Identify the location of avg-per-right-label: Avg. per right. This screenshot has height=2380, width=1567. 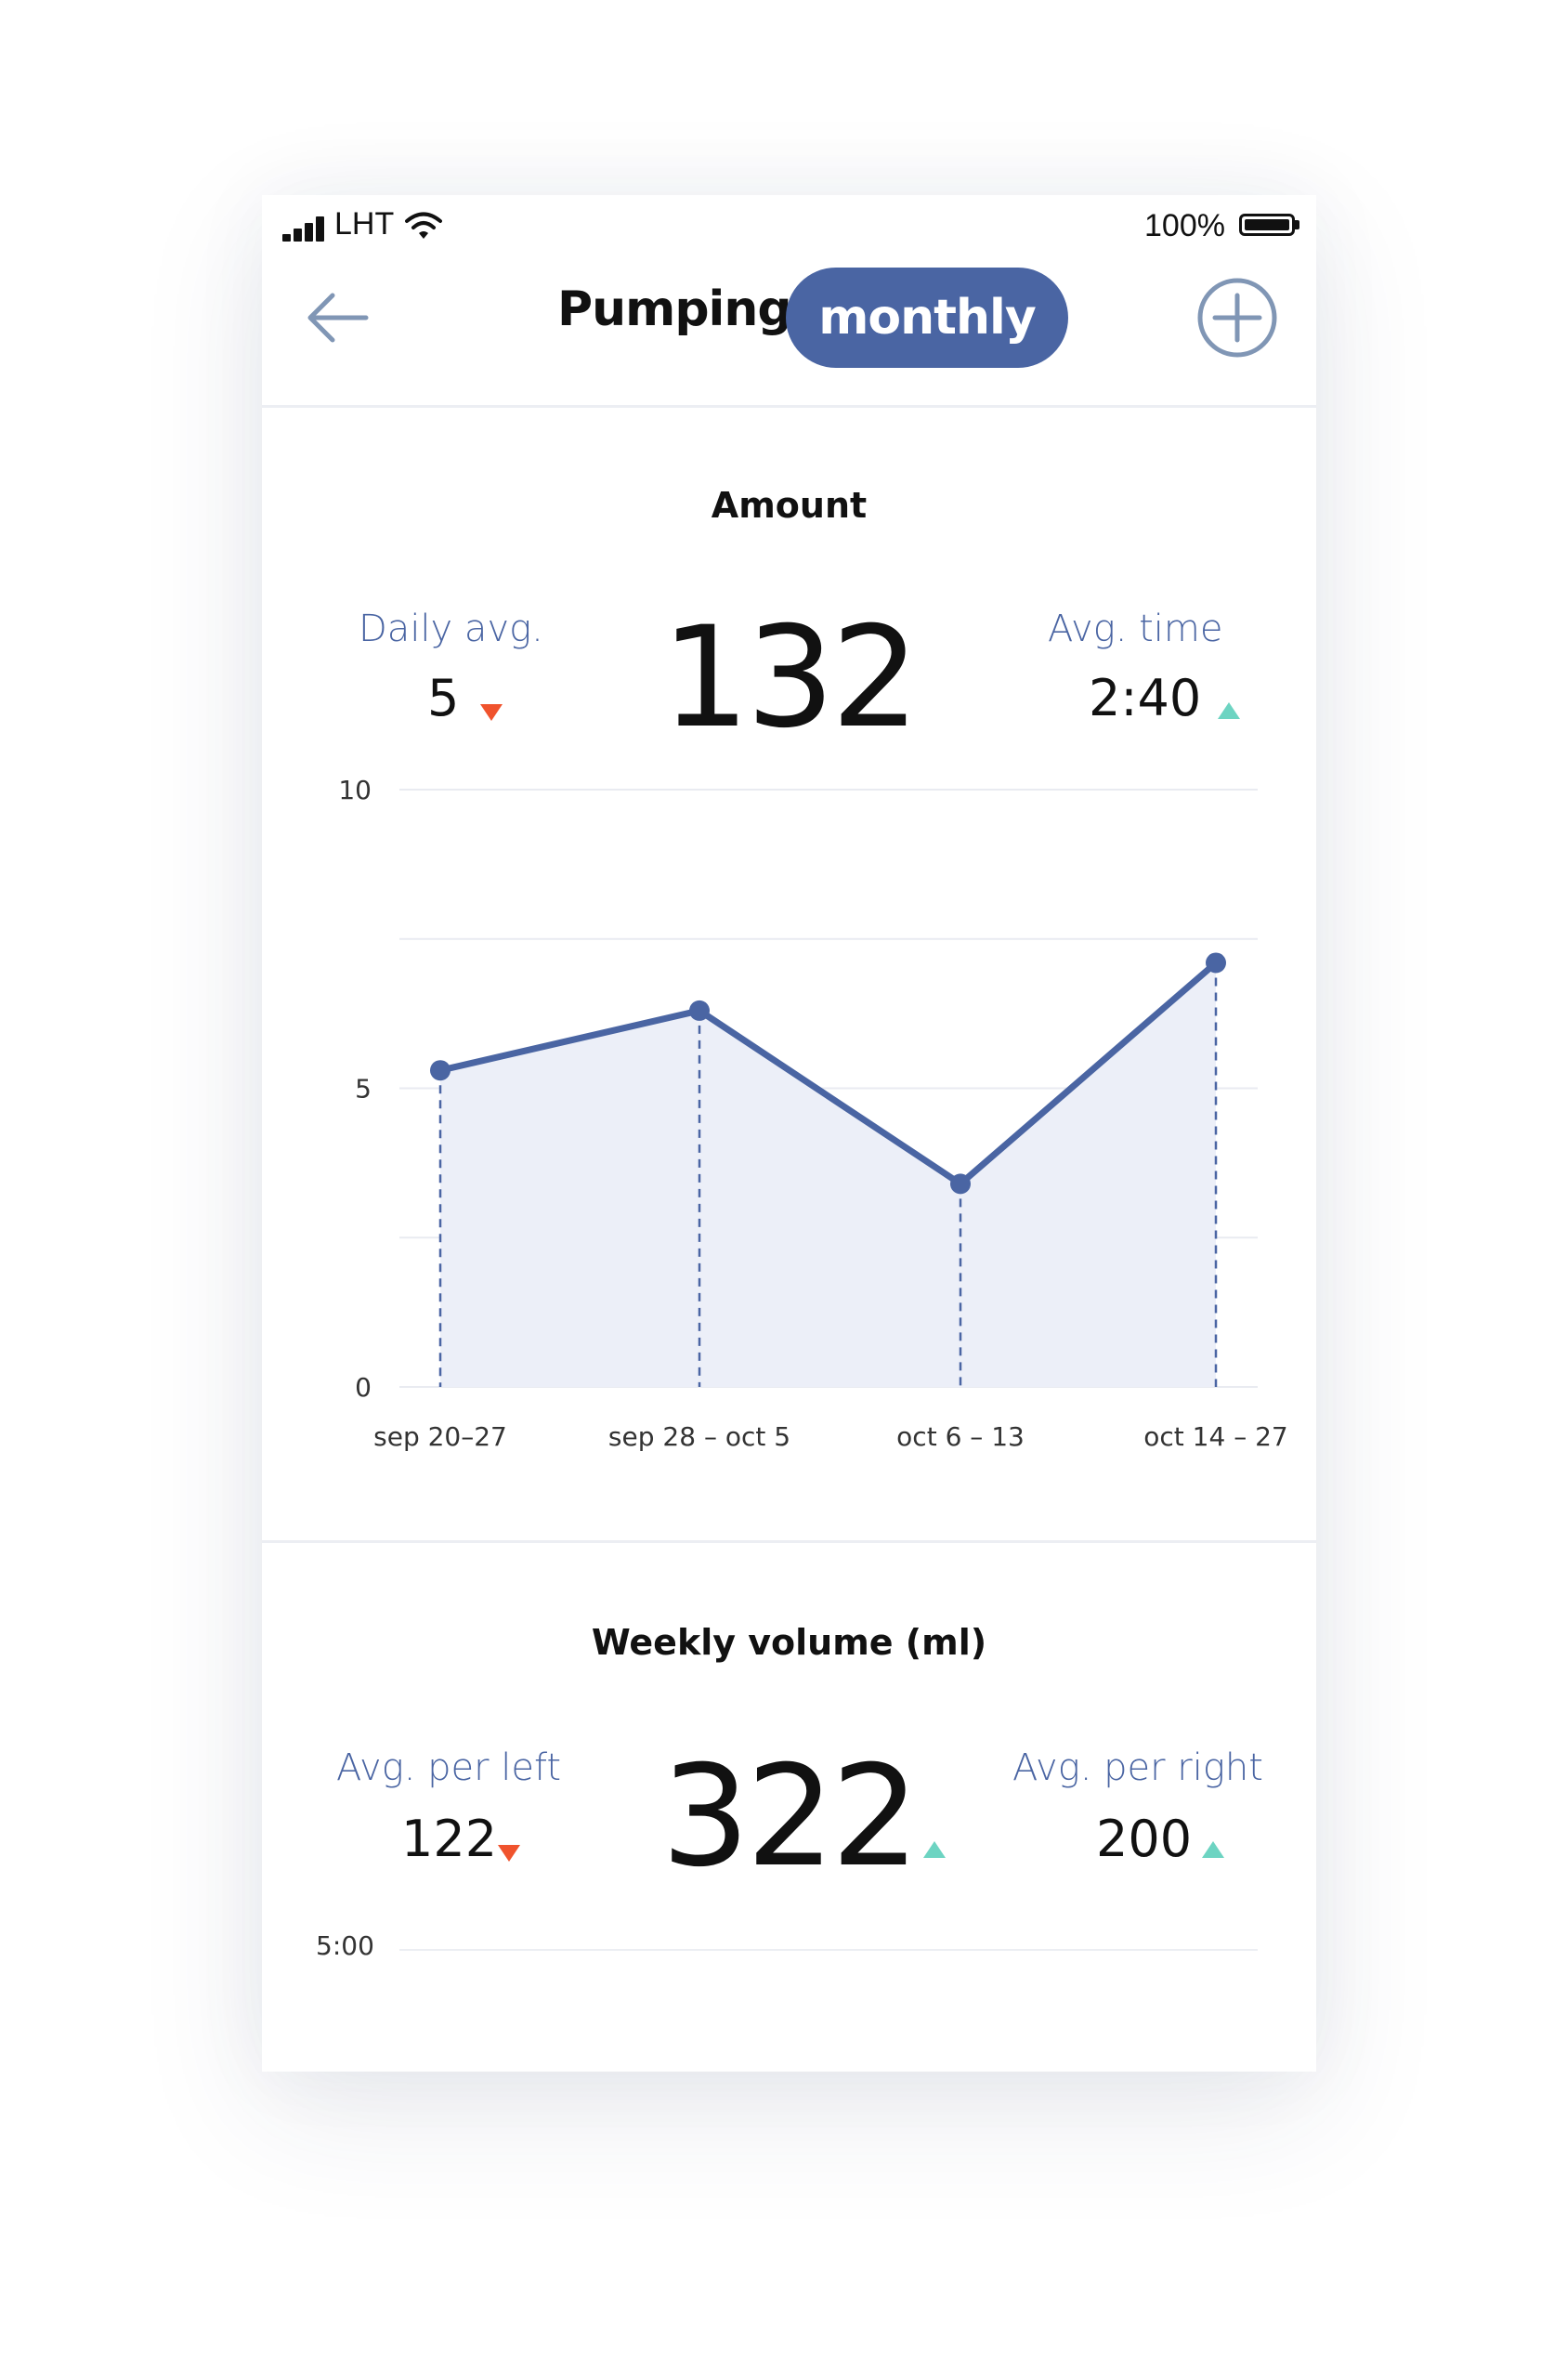
(1137, 1767).